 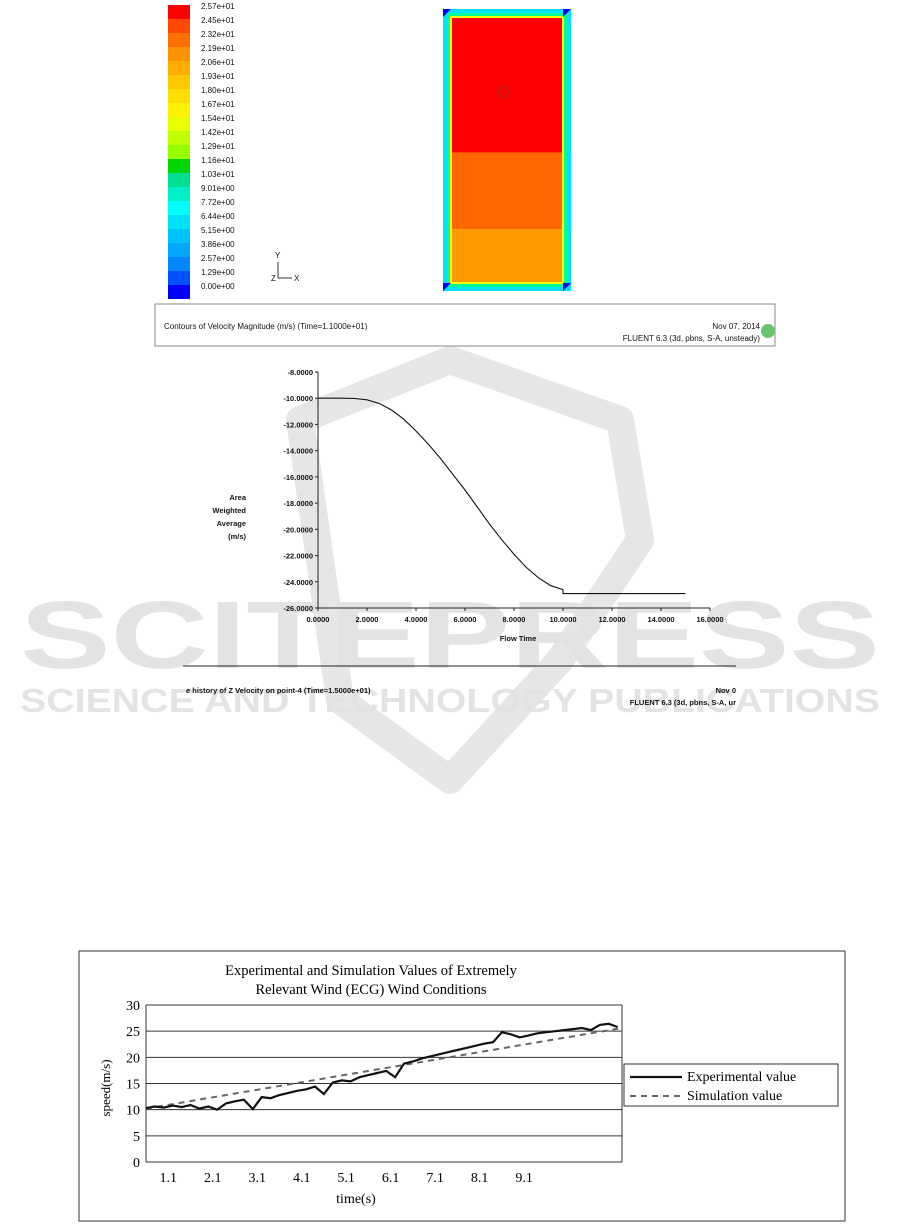 I want to click on colorbar-label: 2.57e+00, so click(x=218, y=258).